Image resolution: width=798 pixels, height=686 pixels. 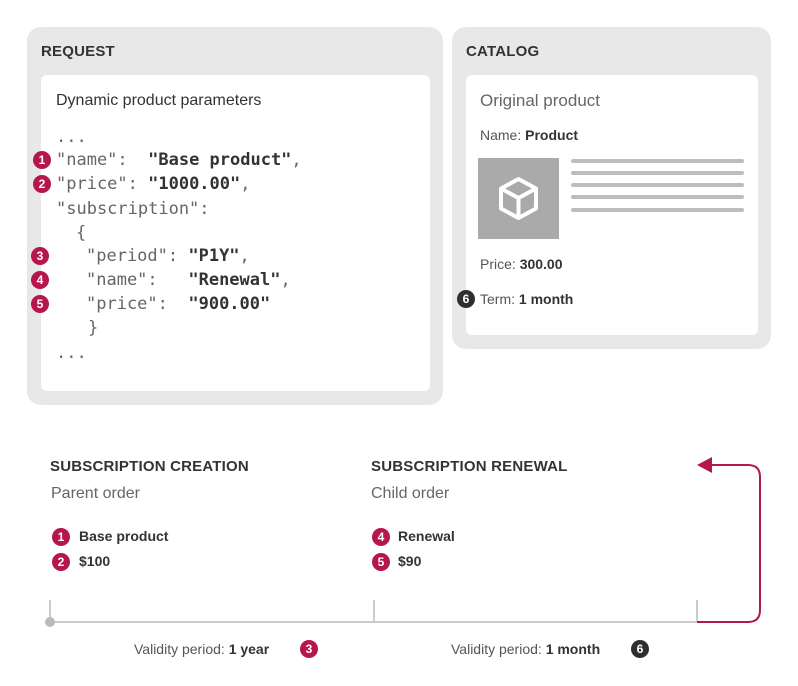 I want to click on box-icon, so click(x=518, y=198).